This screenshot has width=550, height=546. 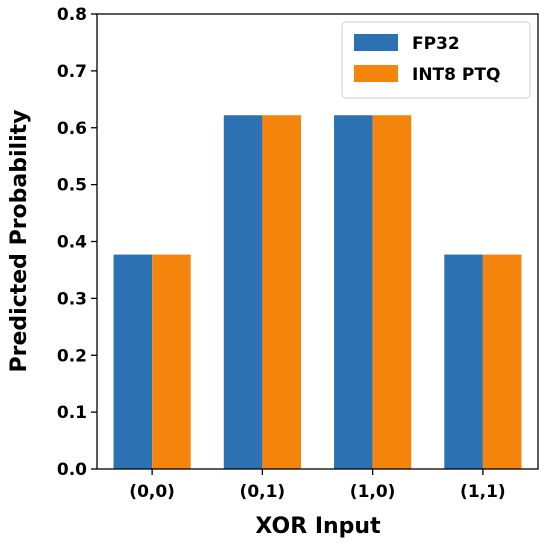 I want to click on y-tick-label: 0.5, so click(x=72, y=186).